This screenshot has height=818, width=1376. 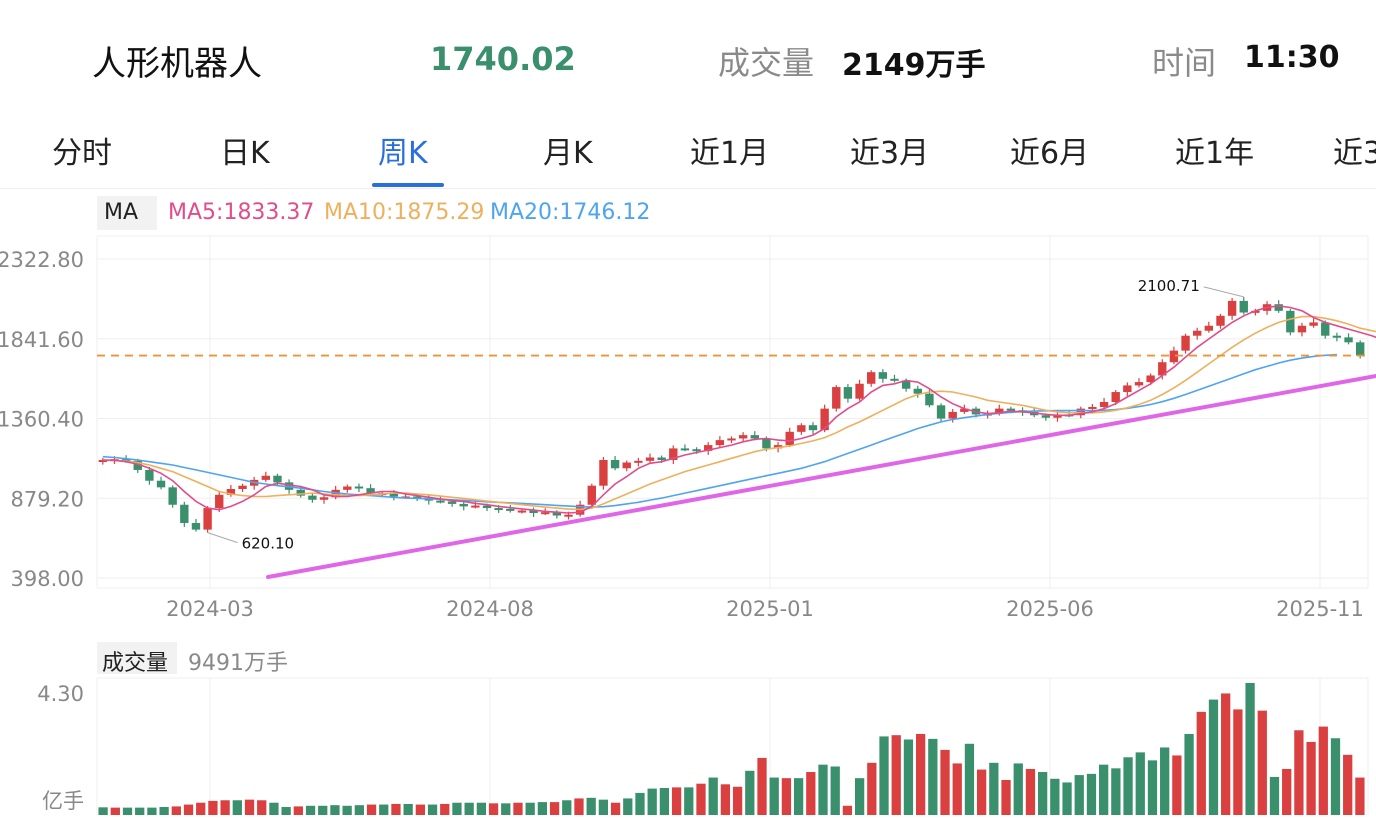 What do you see at coordinates (82, 153) in the screenshot?
I see `tab-intraday: 分时` at bounding box center [82, 153].